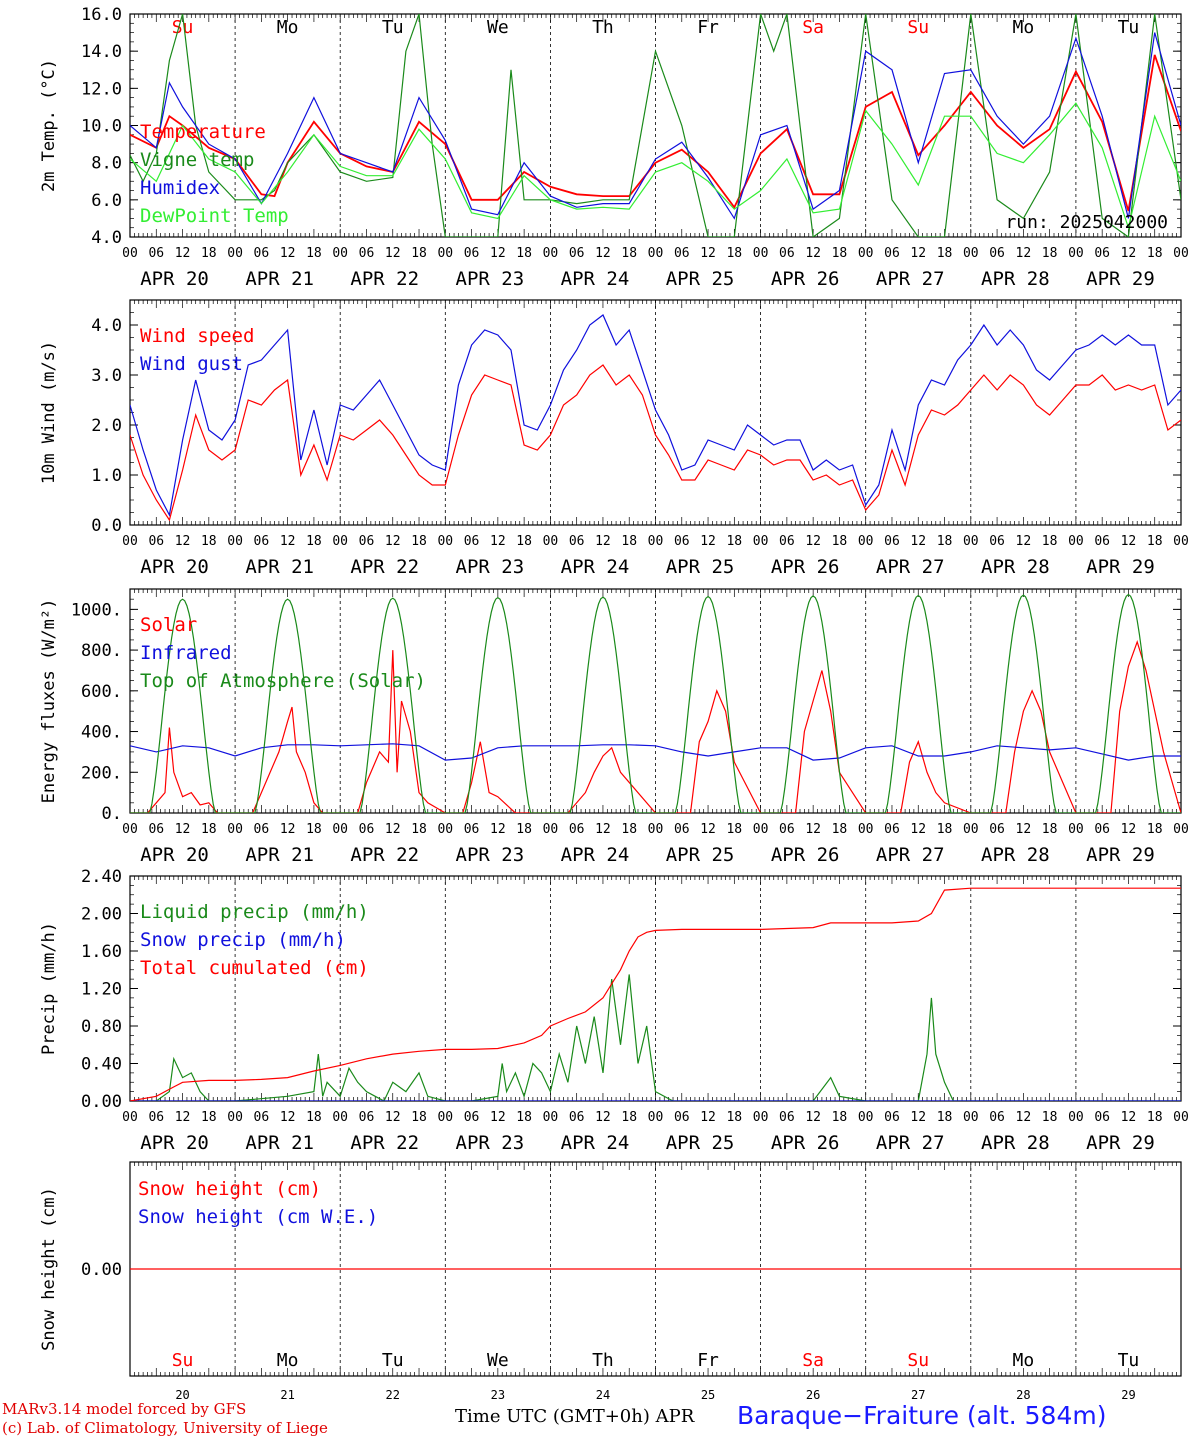  Describe the element at coordinates (49, 701) in the screenshot. I see `y-axis-label: Energy fluxes (W/m²)` at that location.